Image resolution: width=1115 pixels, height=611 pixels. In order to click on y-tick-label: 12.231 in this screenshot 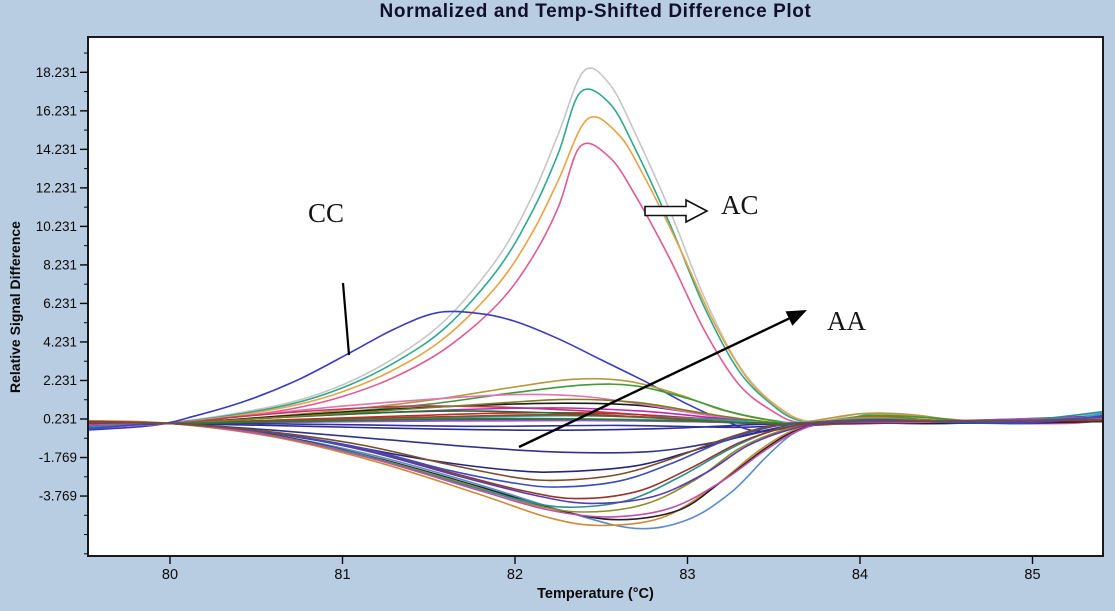, I will do `click(56, 187)`.